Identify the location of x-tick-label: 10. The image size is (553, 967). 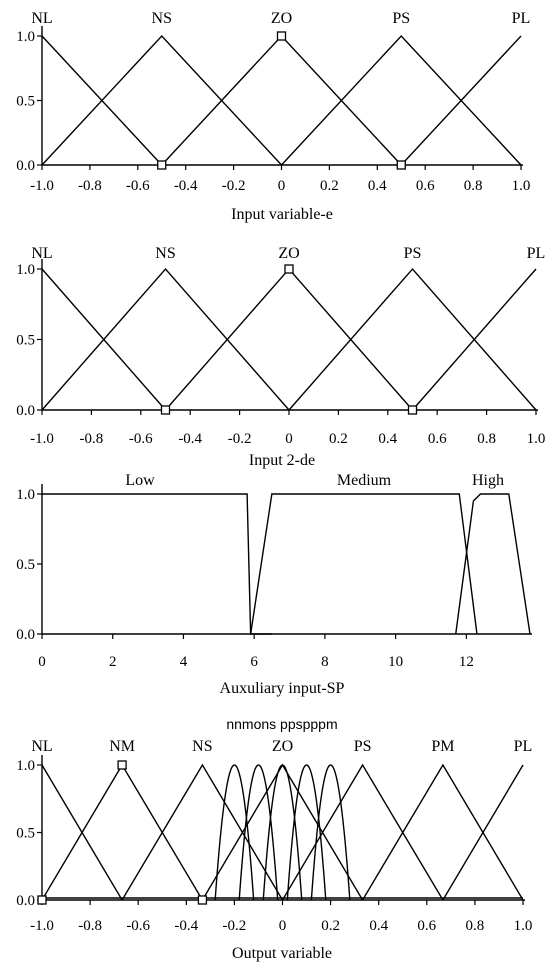
(395, 662).